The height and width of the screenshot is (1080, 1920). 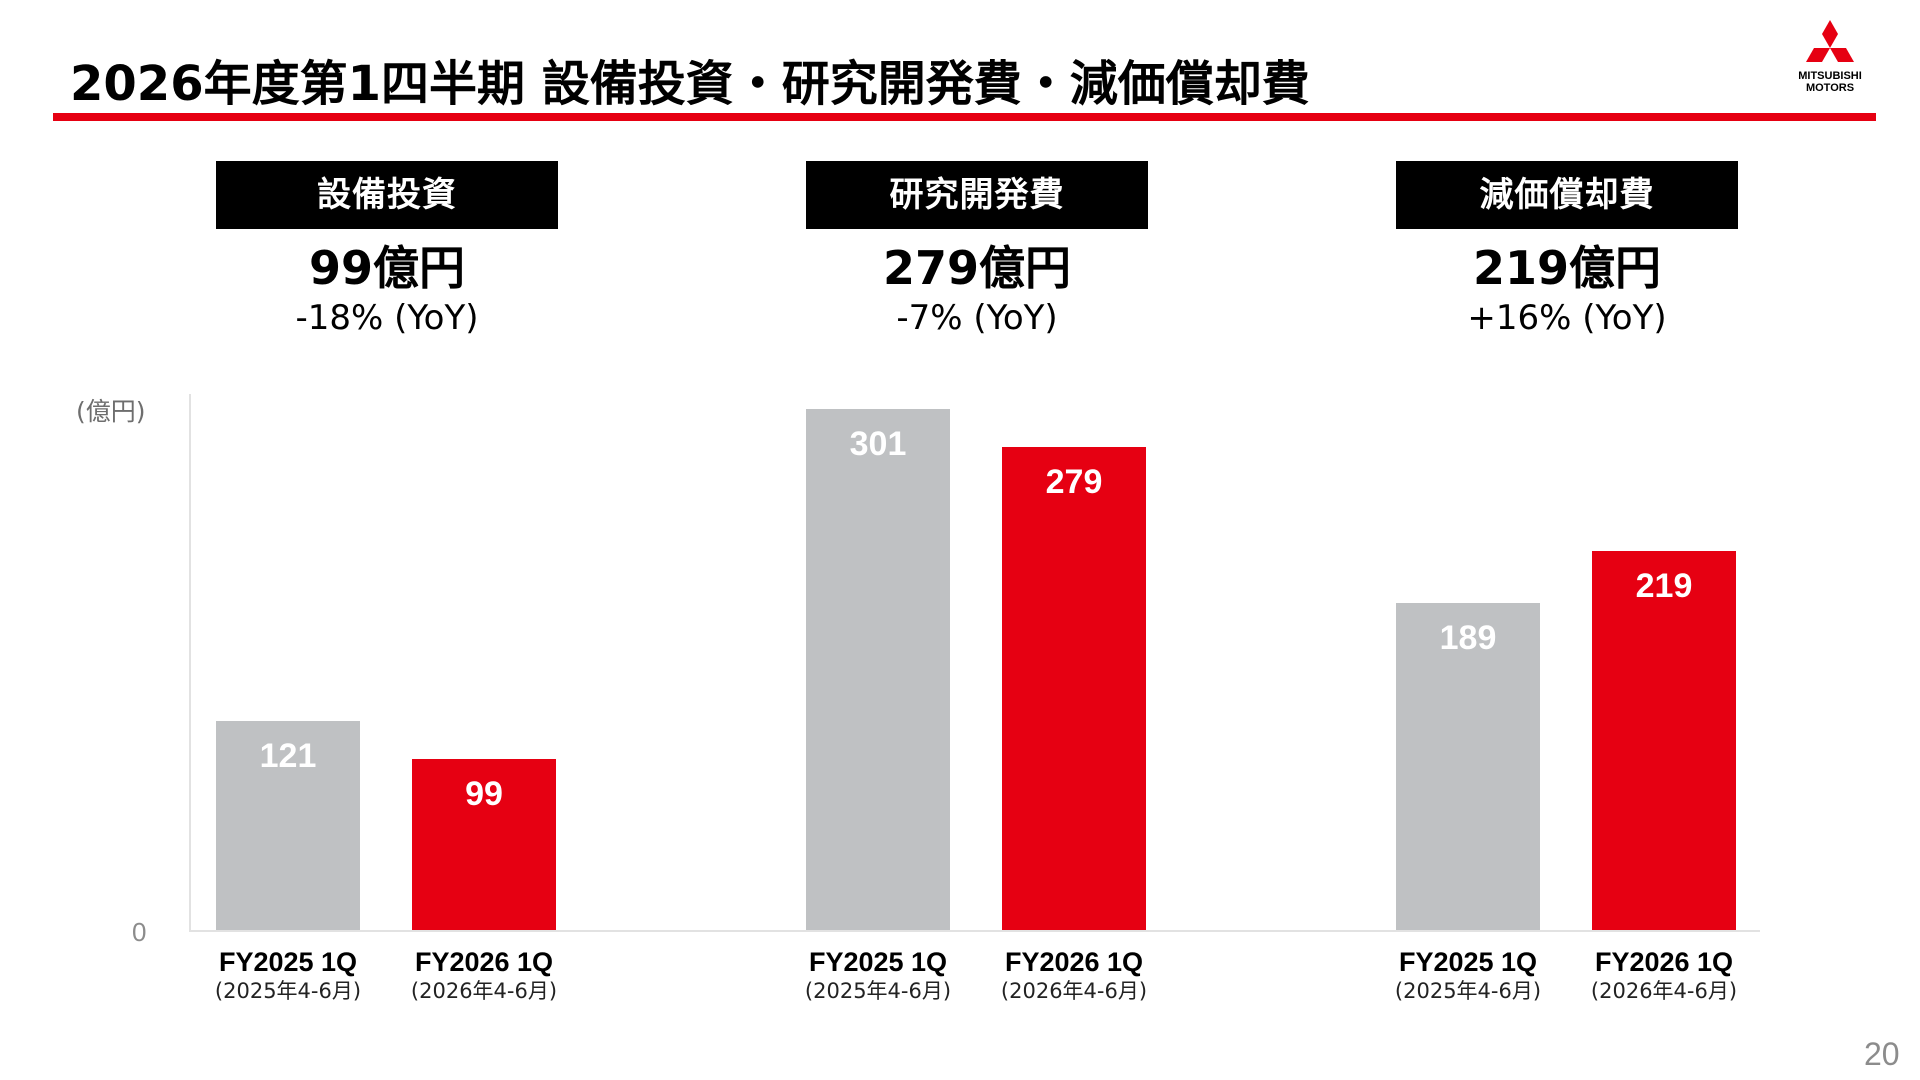 What do you see at coordinates (1830, 76) in the screenshot?
I see `logo-text-line1: MITSUBISHI` at bounding box center [1830, 76].